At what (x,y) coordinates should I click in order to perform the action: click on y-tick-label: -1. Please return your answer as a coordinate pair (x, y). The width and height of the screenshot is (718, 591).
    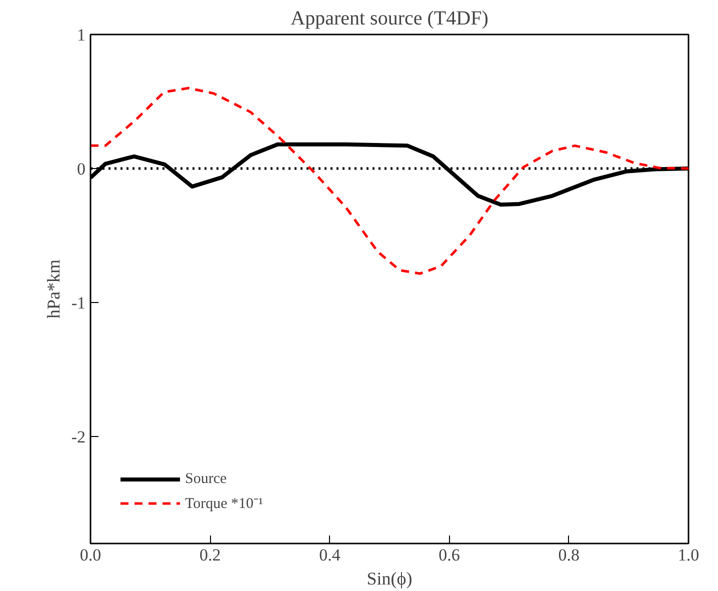
    Looking at the image, I should click on (78, 302).